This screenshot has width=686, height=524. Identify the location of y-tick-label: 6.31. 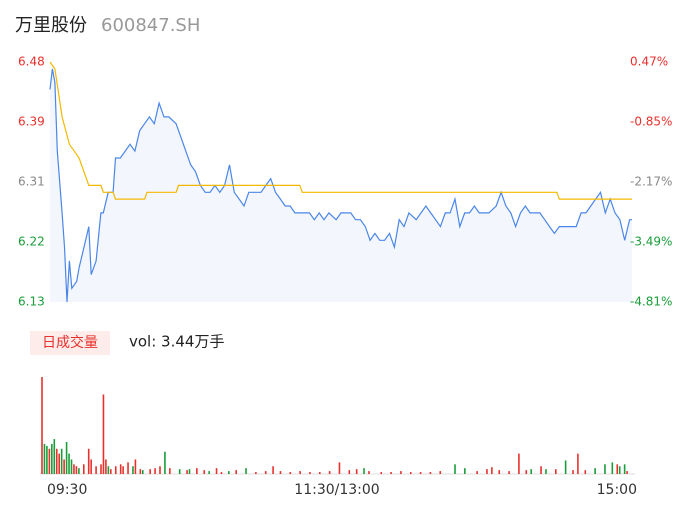
(31, 182).